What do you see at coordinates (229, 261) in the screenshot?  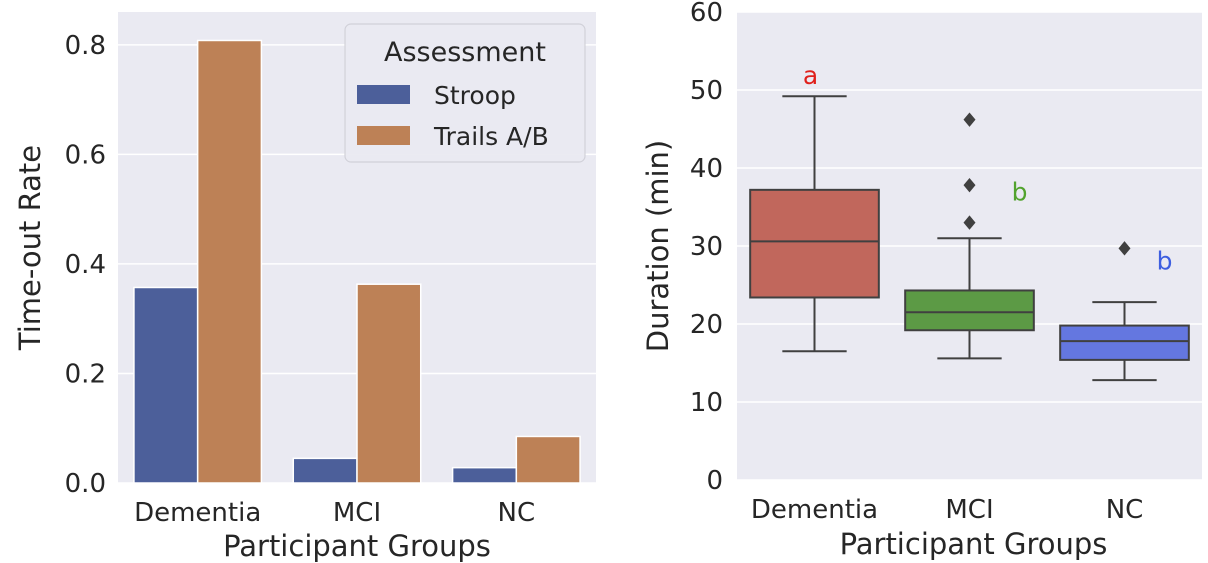 I see `bar-trails-a-b-dementia` at bounding box center [229, 261].